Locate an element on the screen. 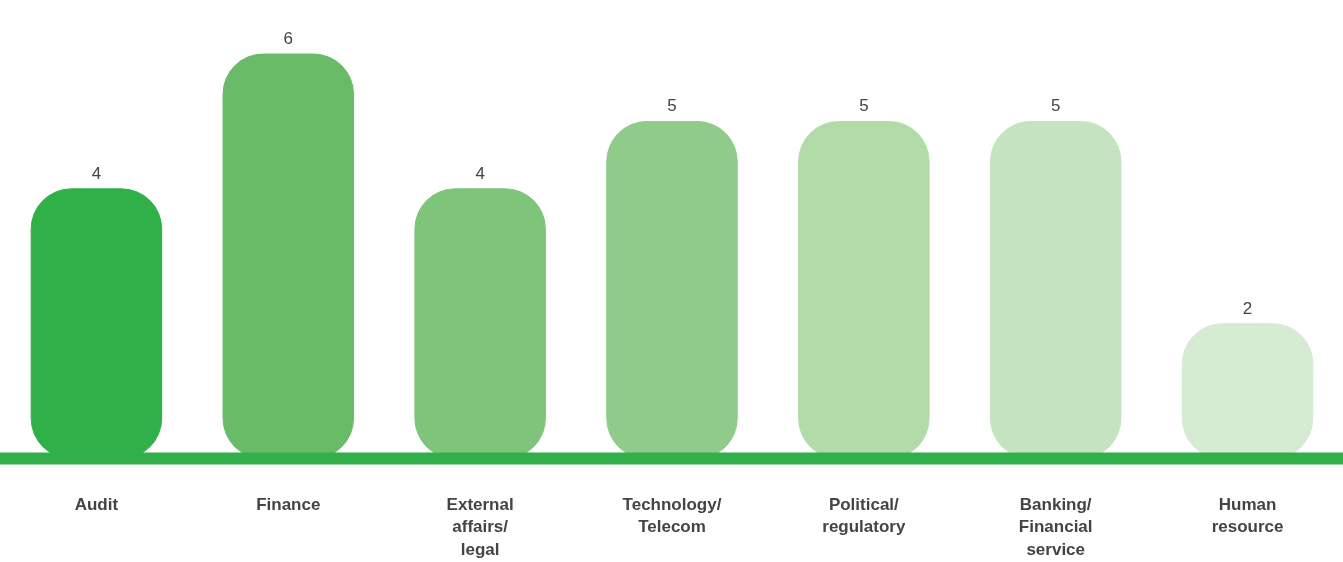 This screenshot has width=1343, height=562. x-tick-label: Political/ regulatory is located at coordinates (864, 515).